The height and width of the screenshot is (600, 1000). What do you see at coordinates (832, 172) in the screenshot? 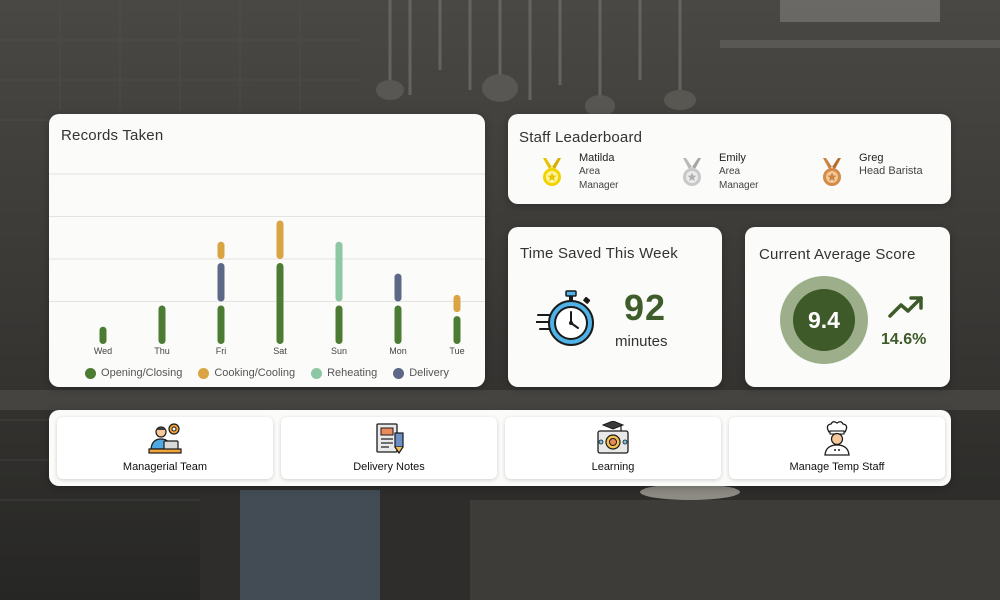
I see `bronze-medal-icon` at bounding box center [832, 172].